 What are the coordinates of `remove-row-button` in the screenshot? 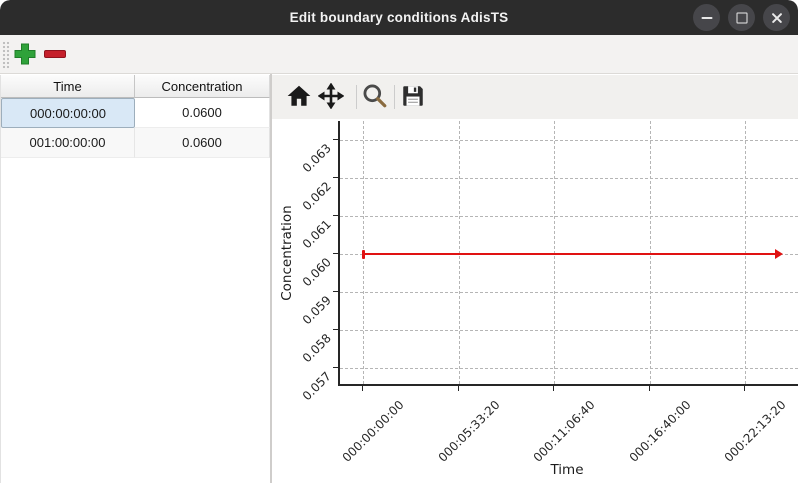 It's located at (55, 54).